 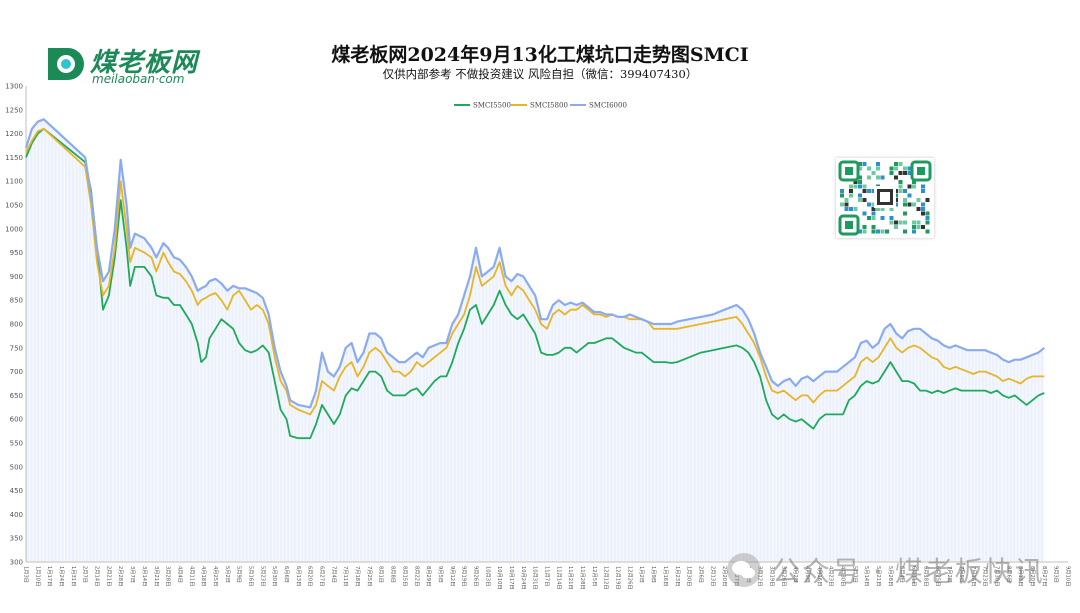 What do you see at coordinates (215, 576) in the screenshot?
I see `x-tick-label: 4月25日` at bounding box center [215, 576].